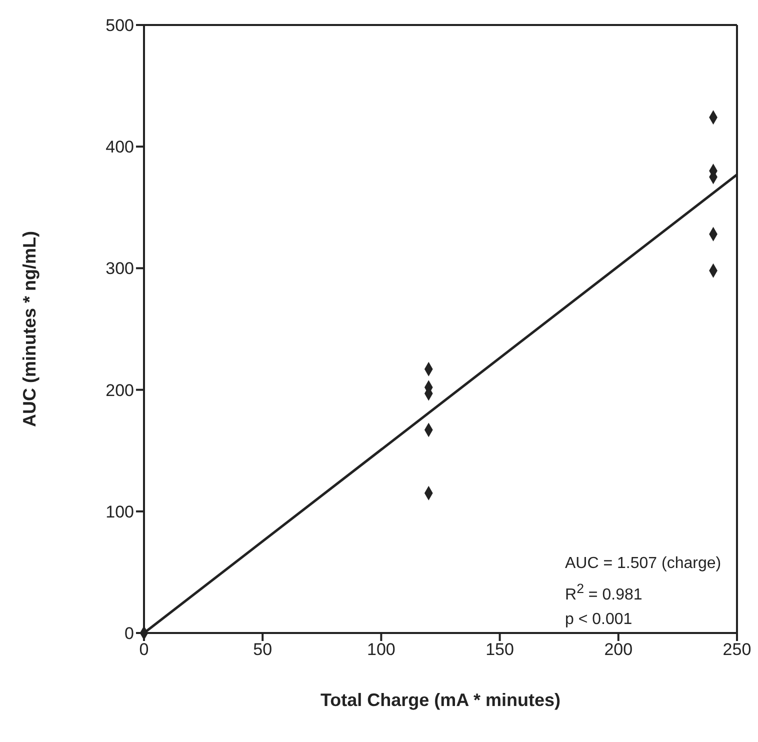 The width and height of the screenshot is (758, 742). What do you see at coordinates (120, 512) in the screenshot?
I see `y-tick-label: 100` at bounding box center [120, 512].